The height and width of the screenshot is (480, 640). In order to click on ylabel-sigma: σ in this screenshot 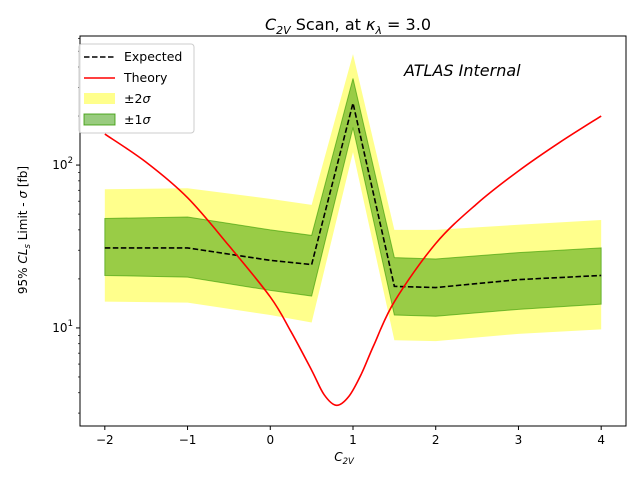, I will do `click(23, 195)`.